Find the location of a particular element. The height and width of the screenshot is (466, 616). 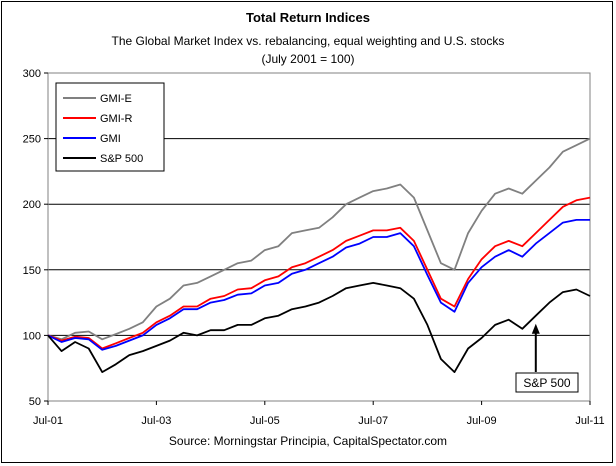

legend-label: GMI is located at coordinates (110, 139).